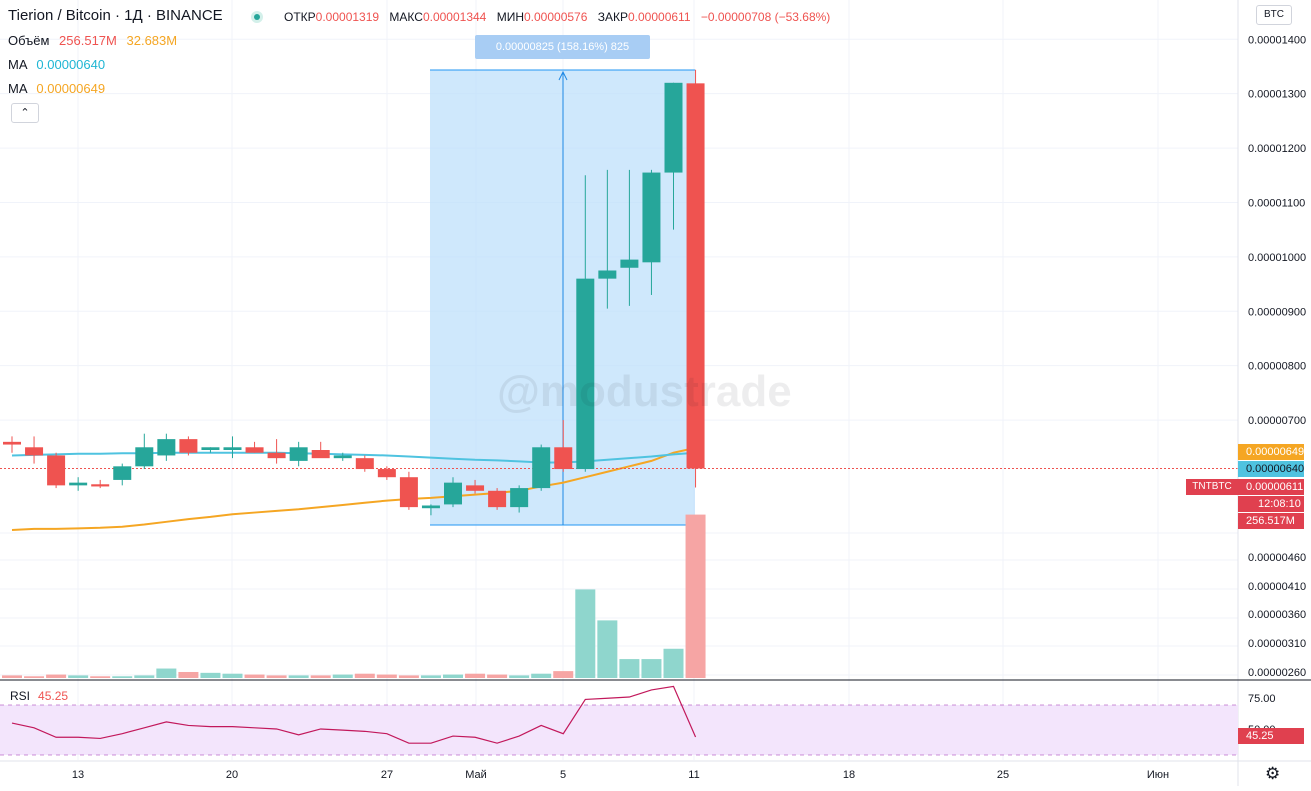  What do you see at coordinates (1277, 587) in the screenshot?
I see `volume-tick-label: 0.00000410` at bounding box center [1277, 587].